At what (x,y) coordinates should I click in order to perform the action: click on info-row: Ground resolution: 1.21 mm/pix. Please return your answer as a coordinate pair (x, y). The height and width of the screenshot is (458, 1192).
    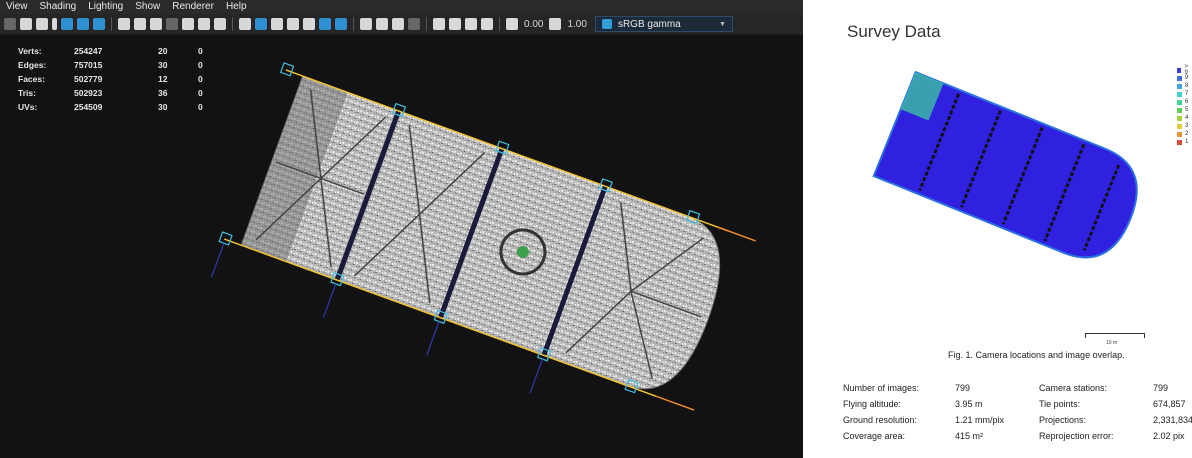
    Looking at the image, I should click on (923, 420).